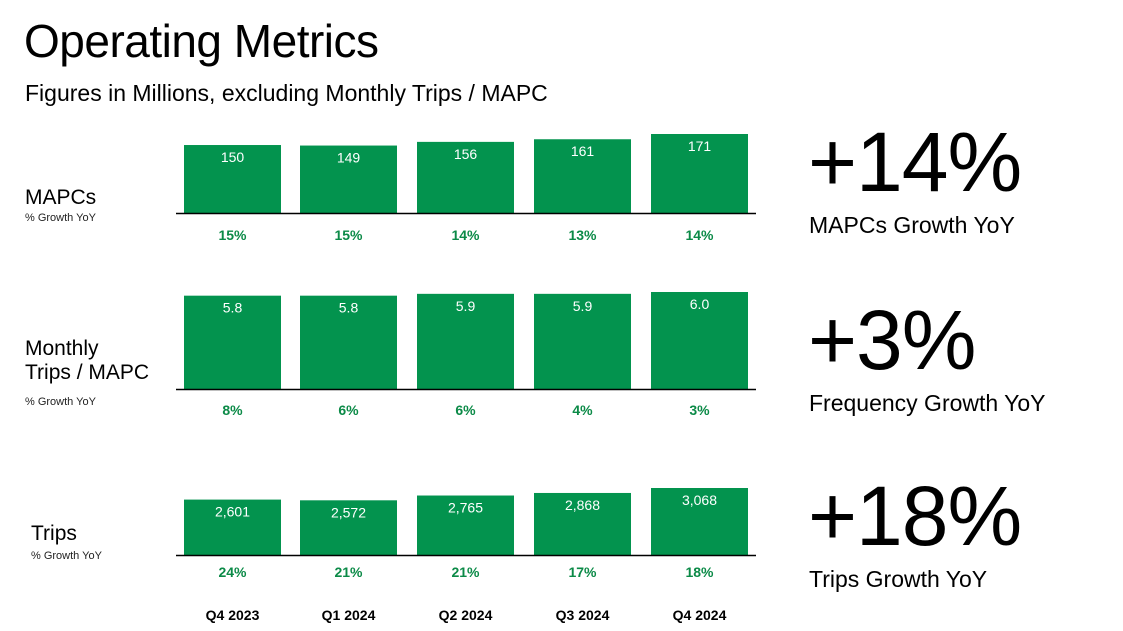 The image size is (1123, 631). Describe the element at coordinates (582, 410) in the screenshot. I see `growth-label: 4%` at that location.